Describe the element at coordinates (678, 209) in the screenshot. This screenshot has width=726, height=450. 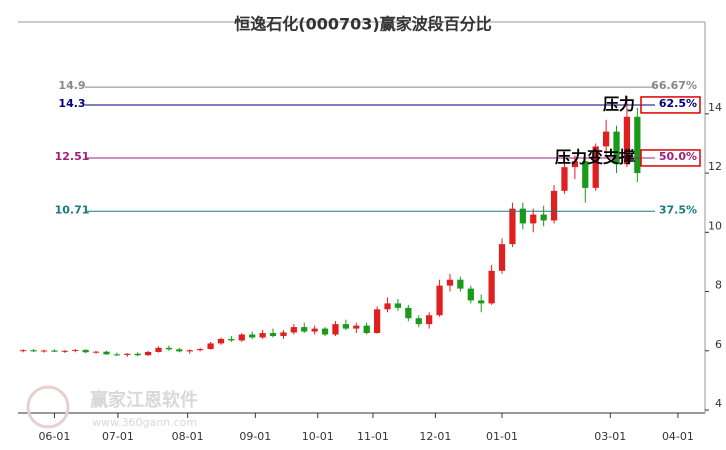
I see `level-pct: 37.5%` at that location.